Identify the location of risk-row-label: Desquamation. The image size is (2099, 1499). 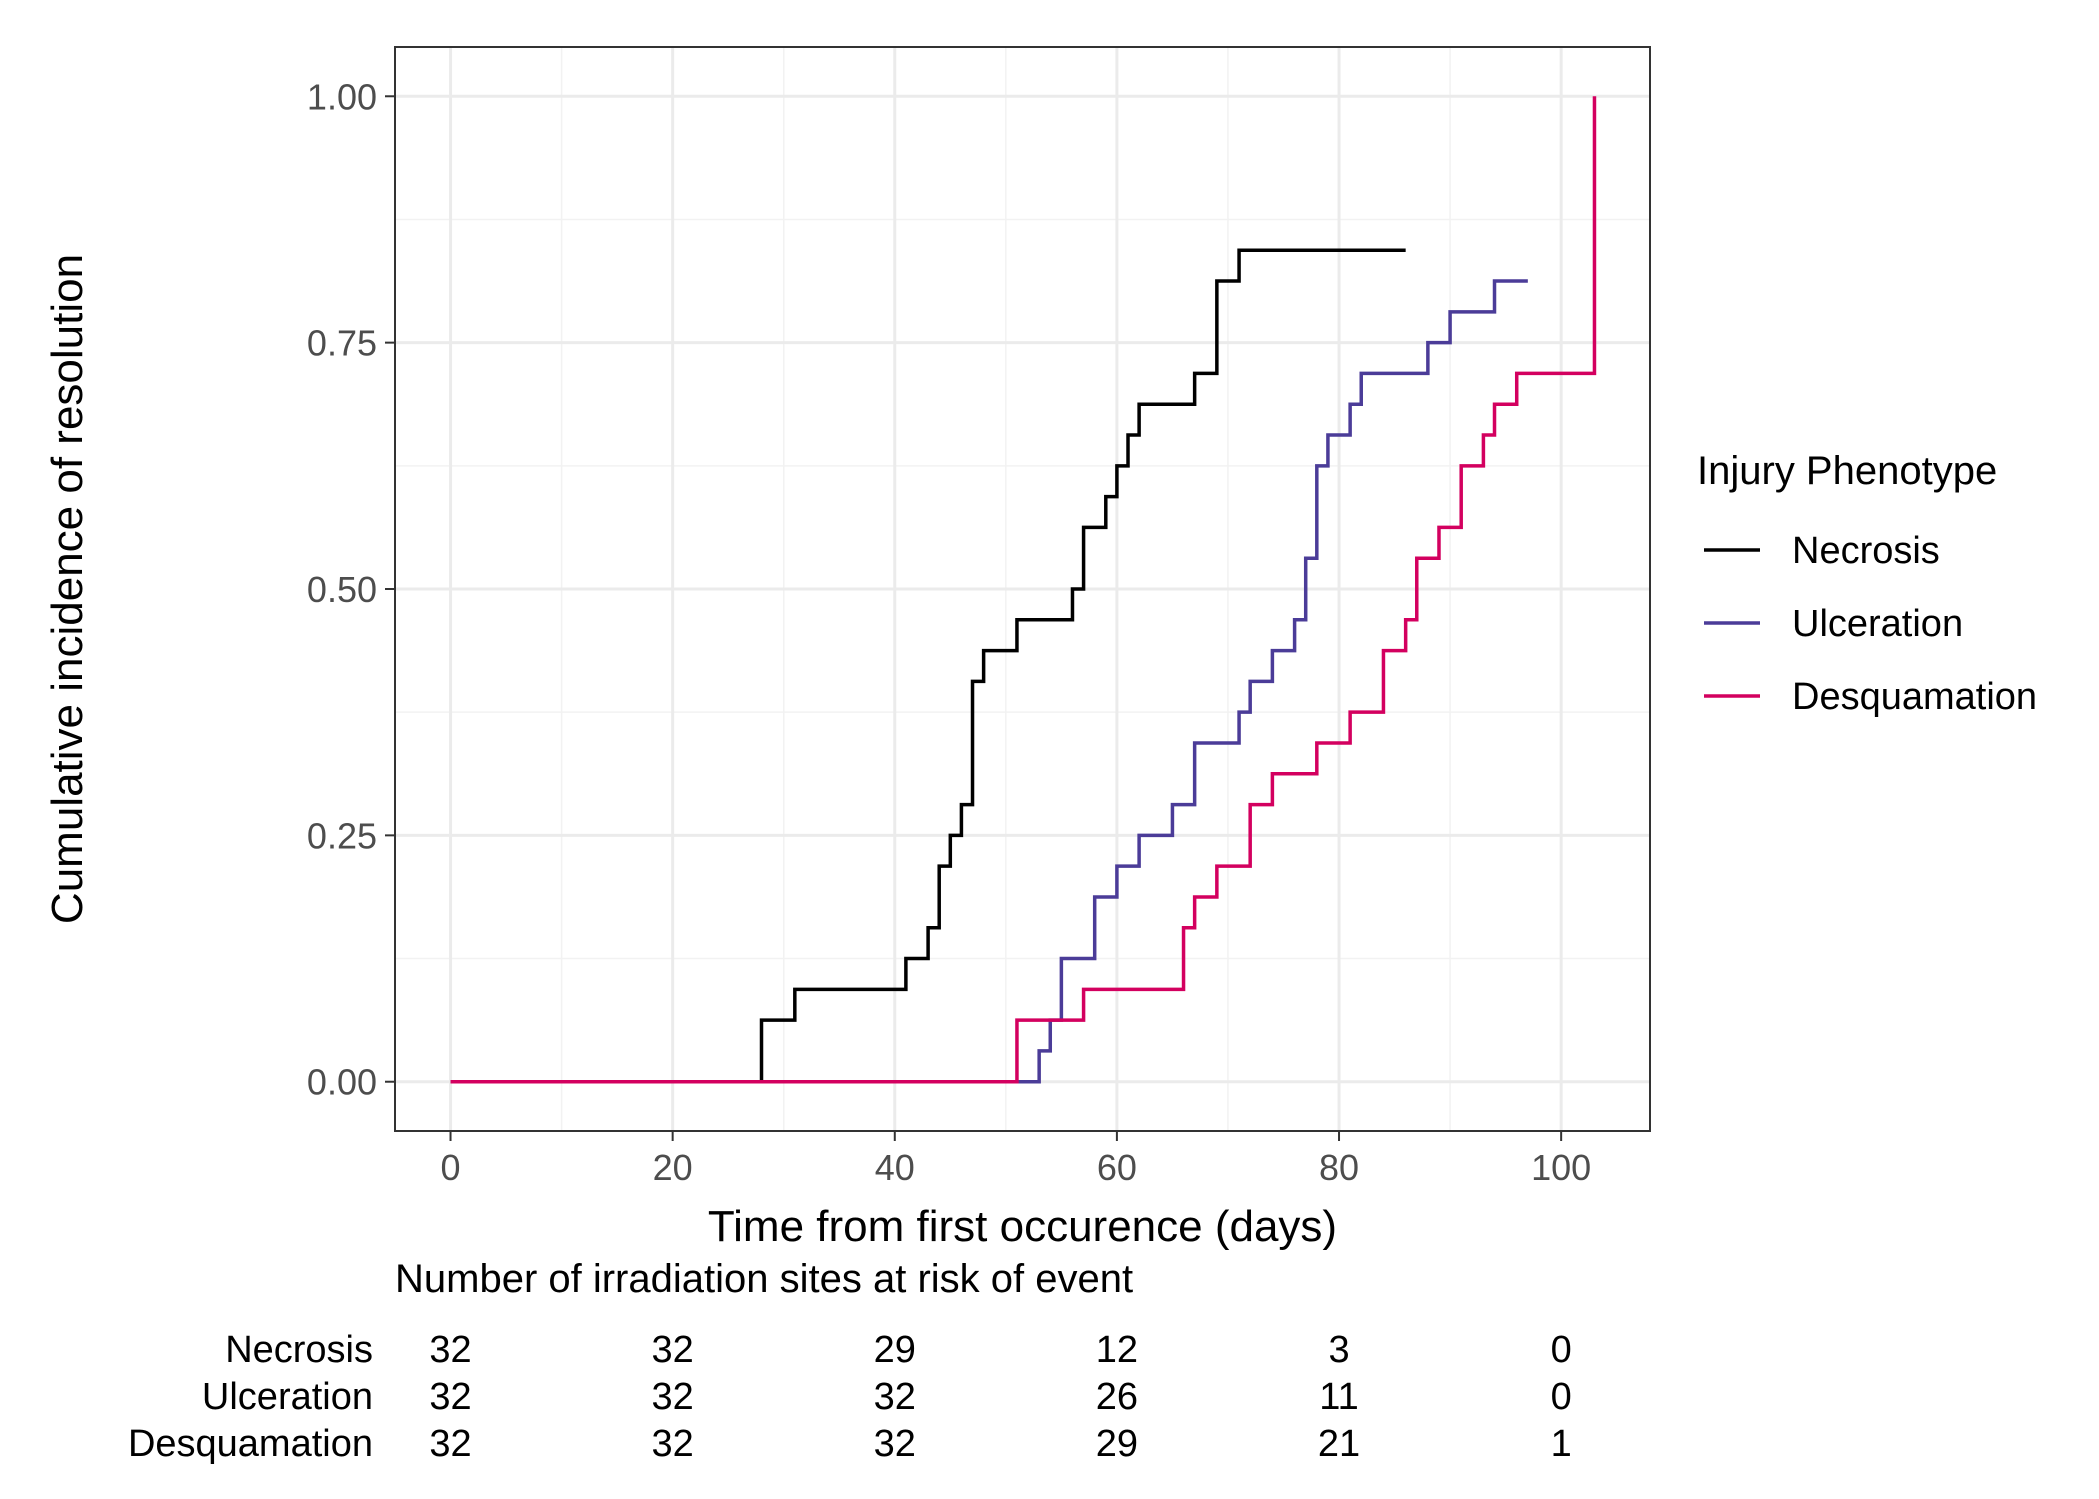
(250, 1444).